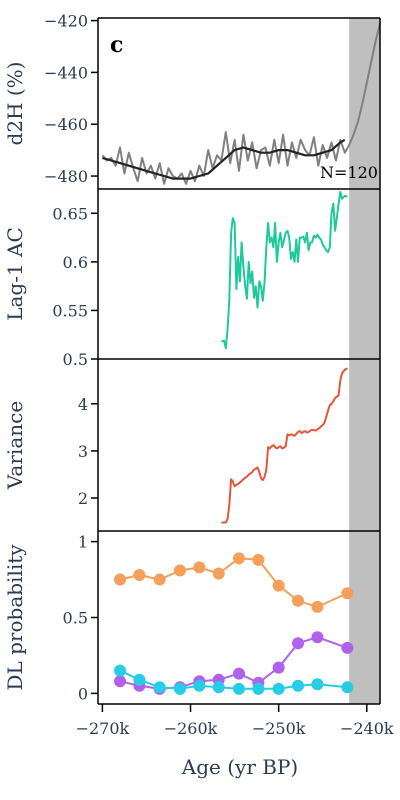  Describe the element at coordinates (83, 451) in the screenshot. I see `y-tick-label: 3` at that location.